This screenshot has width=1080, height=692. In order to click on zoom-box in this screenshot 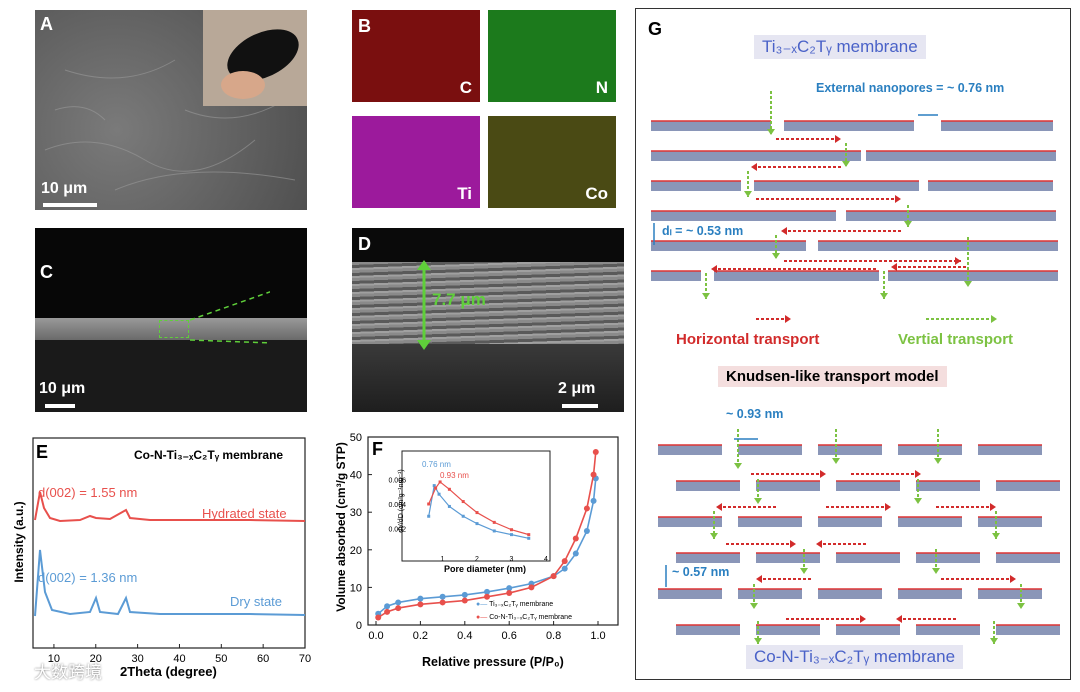, I will do `click(174, 329)`.